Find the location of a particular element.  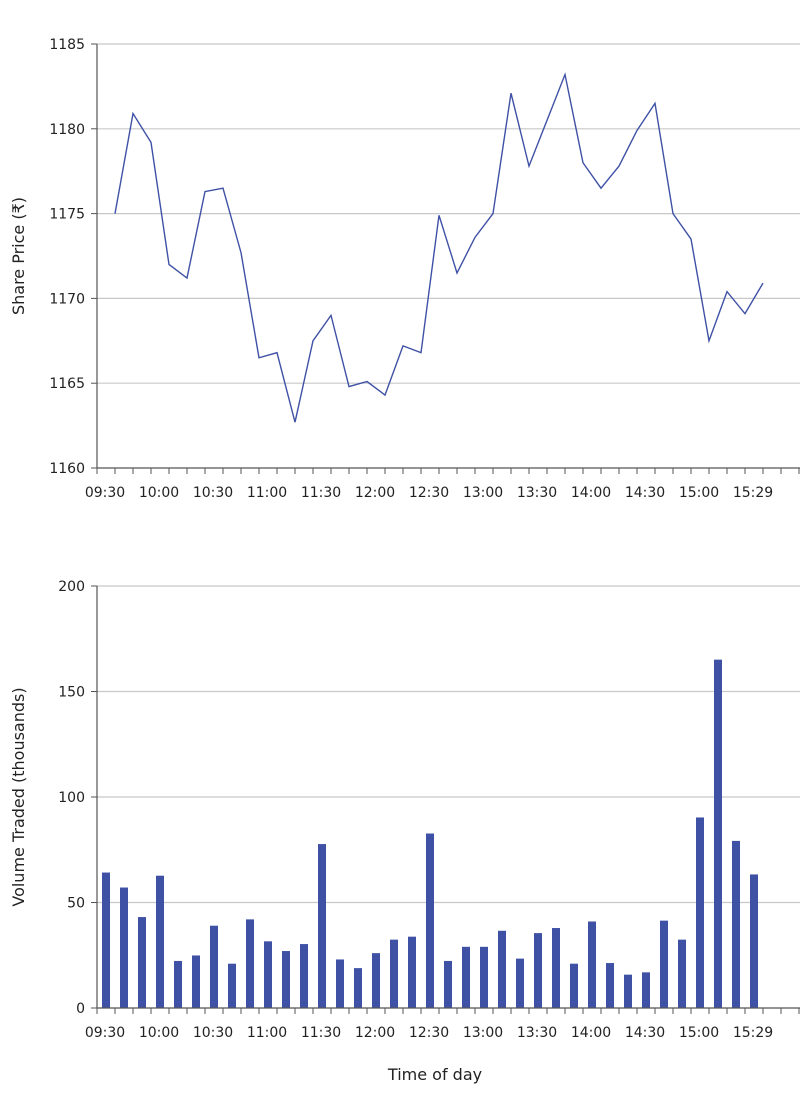

y-tick-label: 1185 is located at coordinates (67, 45).